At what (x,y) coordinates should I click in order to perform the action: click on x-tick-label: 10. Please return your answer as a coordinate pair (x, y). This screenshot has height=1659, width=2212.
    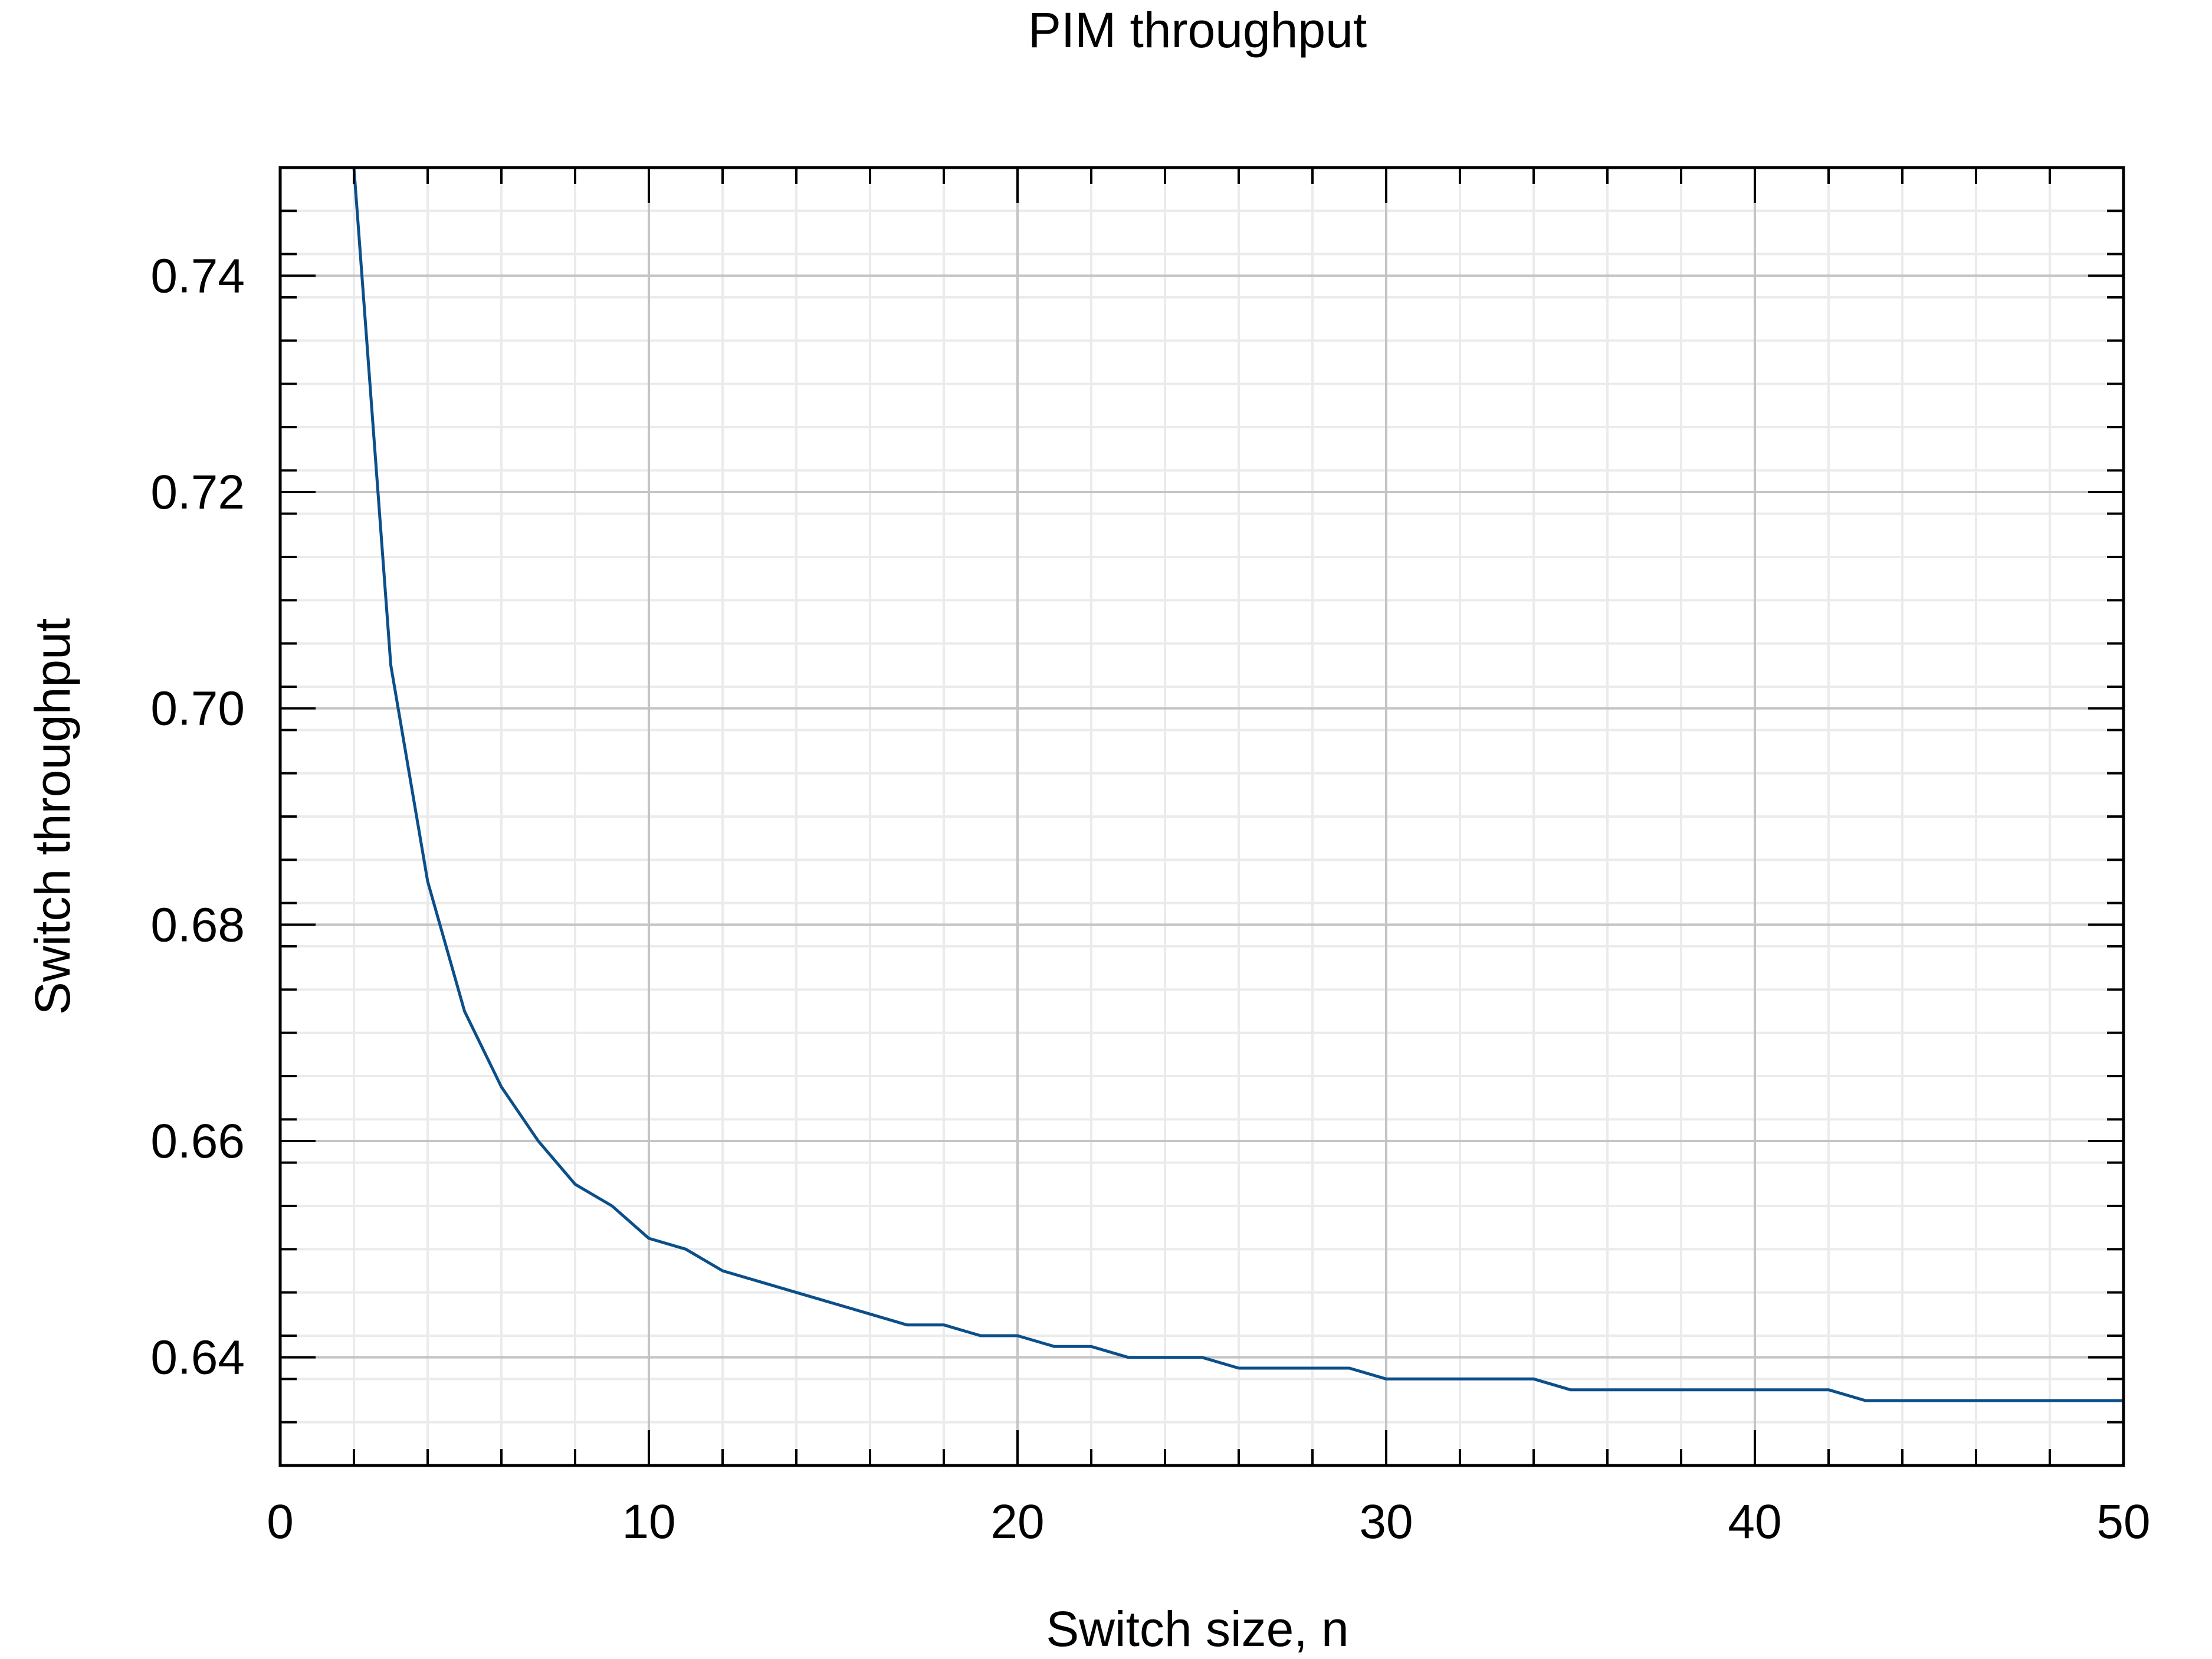
    Looking at the image, I should click on (648, 1522).